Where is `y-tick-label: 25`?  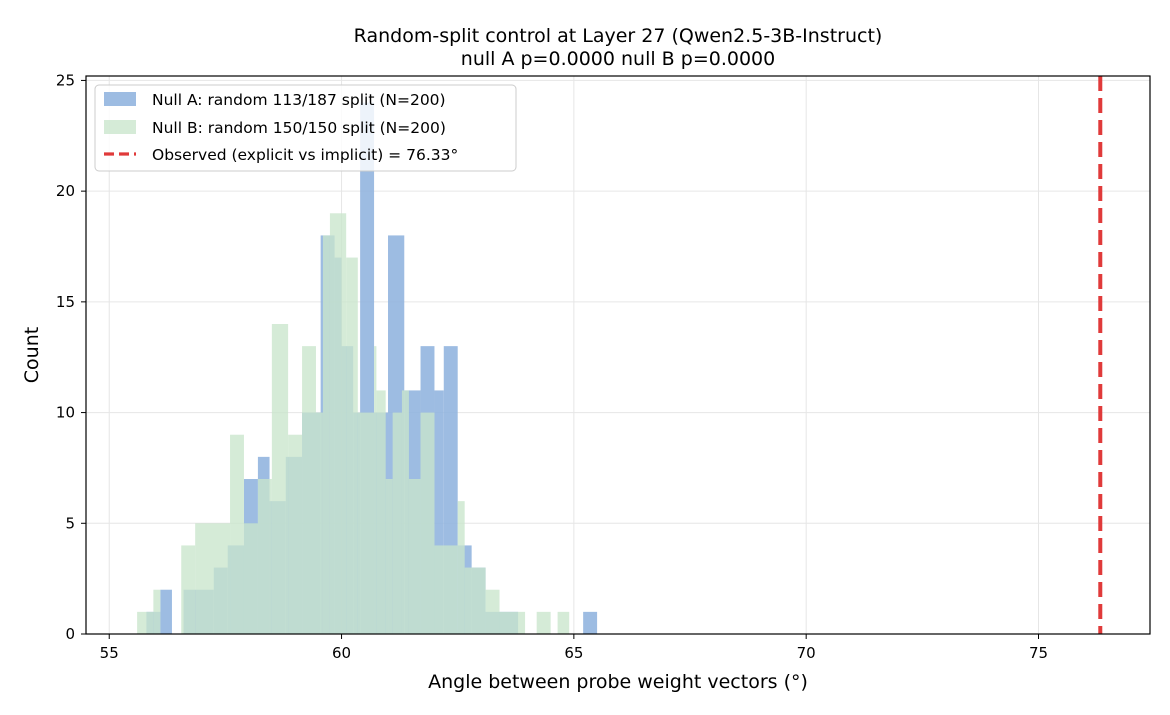
y-tick-label: 25 is located at coordinates (65, 80).